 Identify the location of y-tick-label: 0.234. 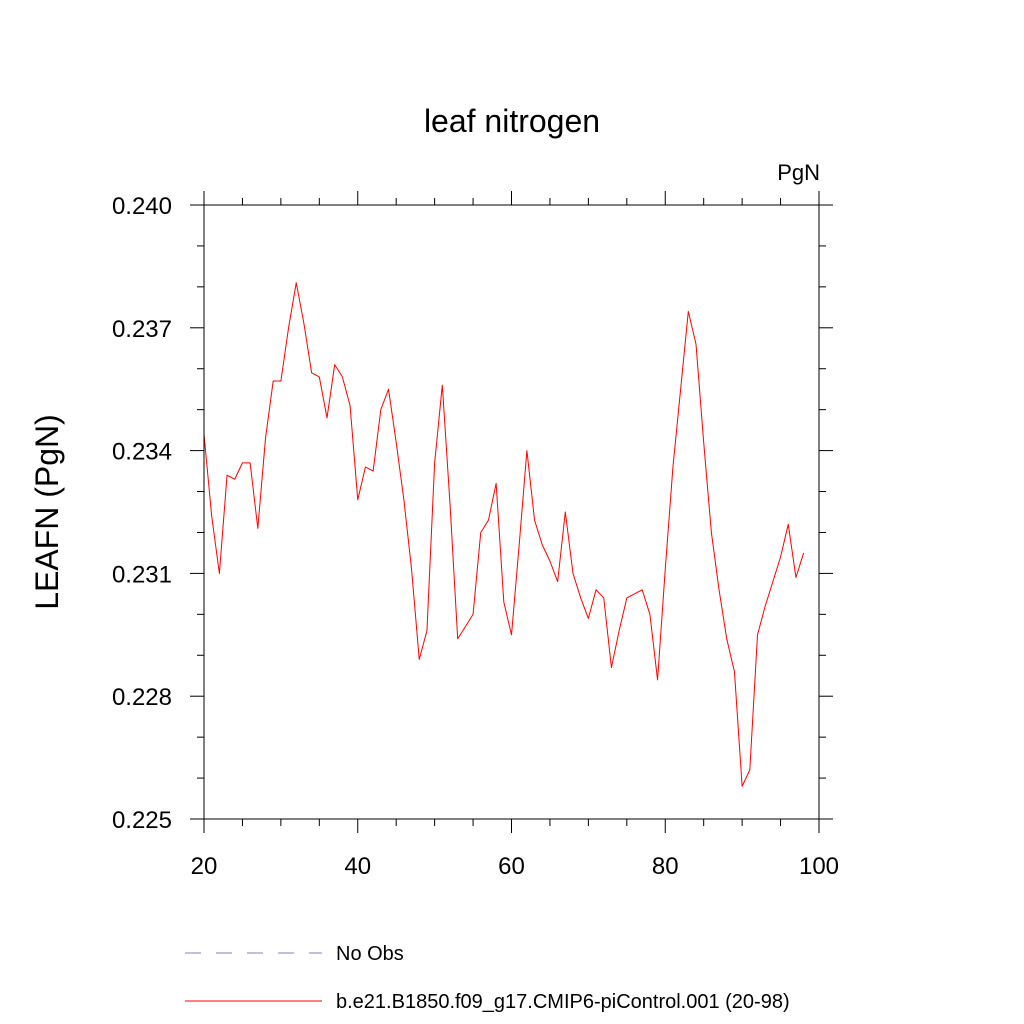
(142, 452).